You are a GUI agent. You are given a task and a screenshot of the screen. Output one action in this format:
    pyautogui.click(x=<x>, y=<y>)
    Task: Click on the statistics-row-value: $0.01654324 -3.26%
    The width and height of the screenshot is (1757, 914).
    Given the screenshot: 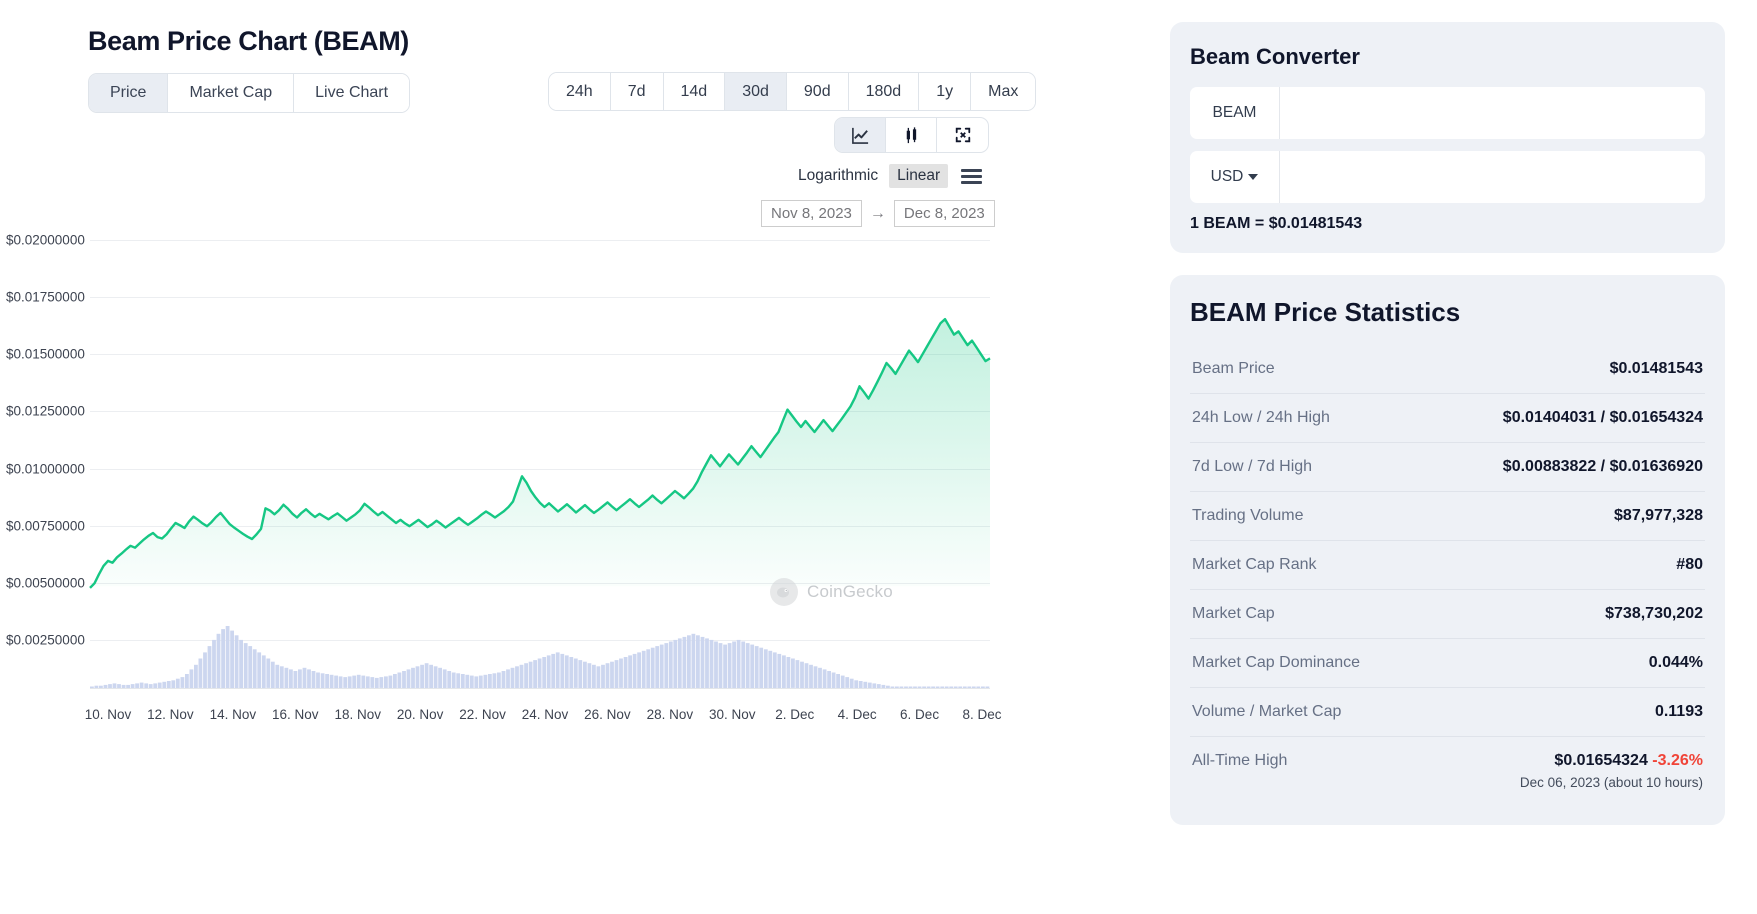 What is the action you would take?
    pyautogui.click(x=1628, y=760)
    